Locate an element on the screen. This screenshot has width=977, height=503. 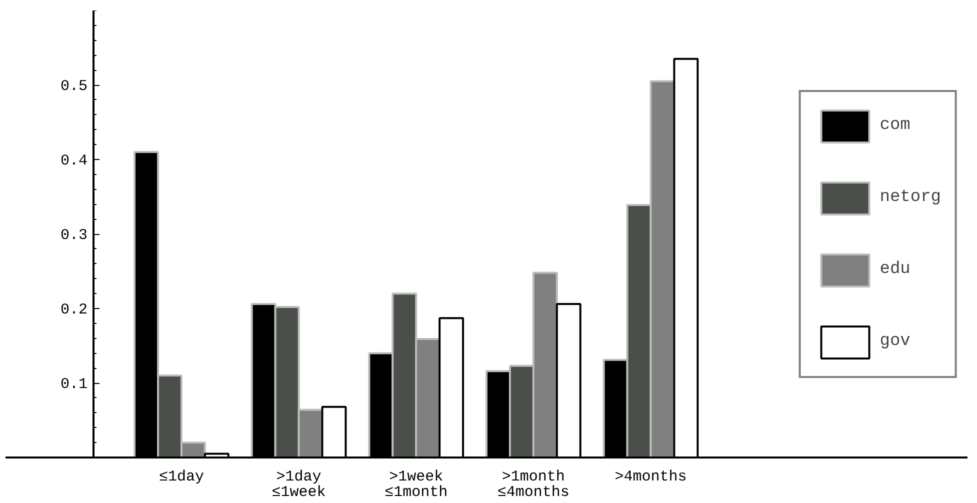
x-tick-label: >4months is located at coordinates (650, 477).